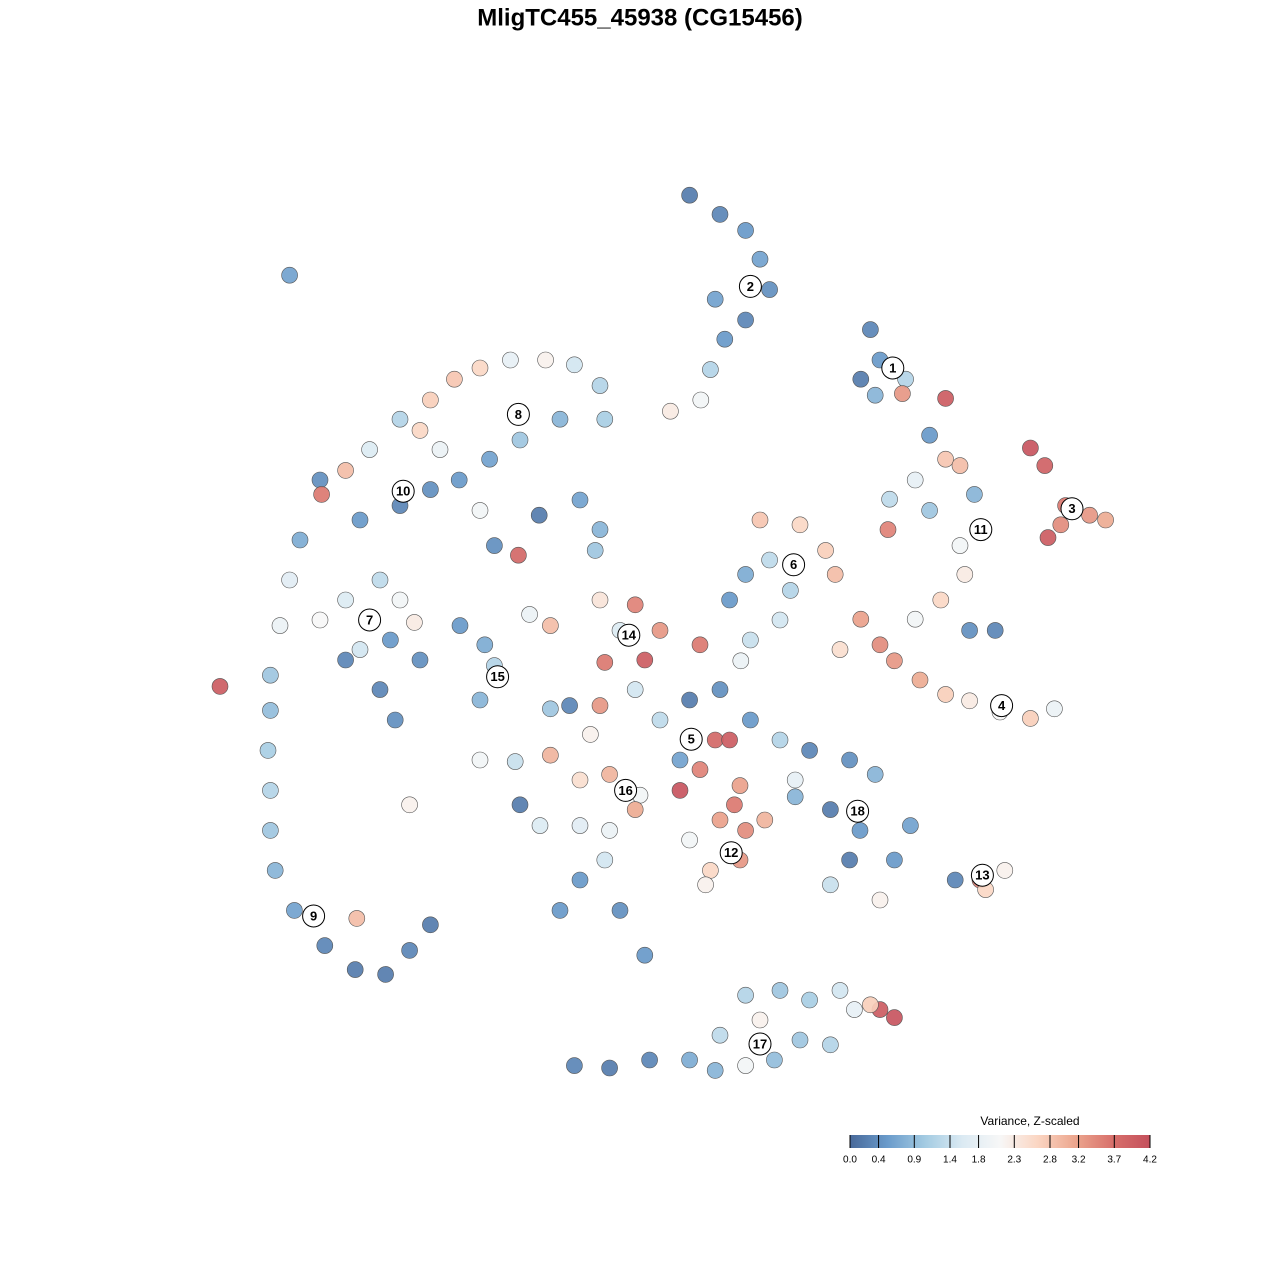  Describe the element at coordinates (625, 790) in the screenshot. I see `cluster-label: 16` at that location.